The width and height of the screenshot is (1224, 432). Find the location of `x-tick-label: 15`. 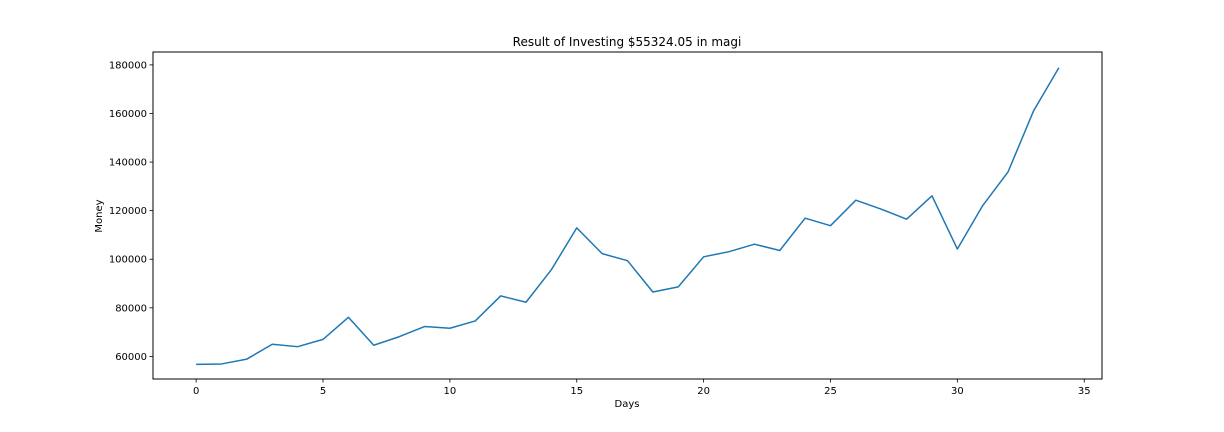

x-tick-label: 15 is located at coordinates (576, 391).